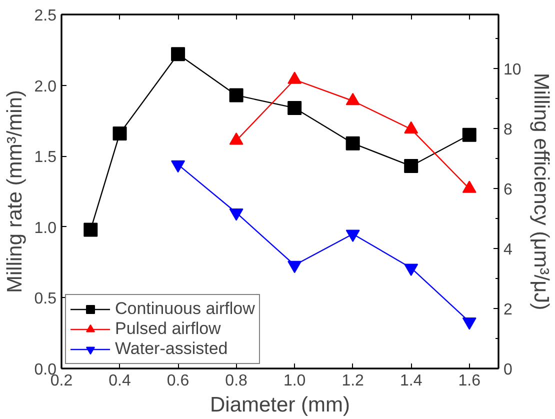 The image size is (555, 419). Describe the element at coordinates (294, 381) in the screenshot. I see `x-tick-label: 1.0` at that location.